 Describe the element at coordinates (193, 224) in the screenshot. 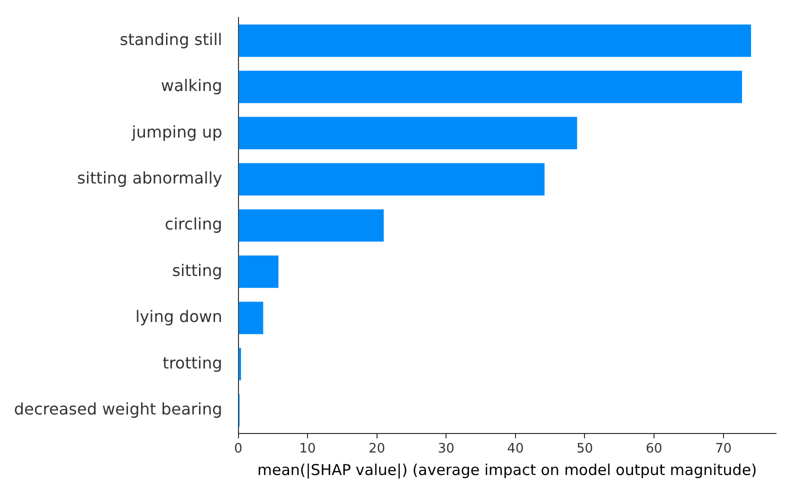

I see `y-tick-label: circling` at that location.